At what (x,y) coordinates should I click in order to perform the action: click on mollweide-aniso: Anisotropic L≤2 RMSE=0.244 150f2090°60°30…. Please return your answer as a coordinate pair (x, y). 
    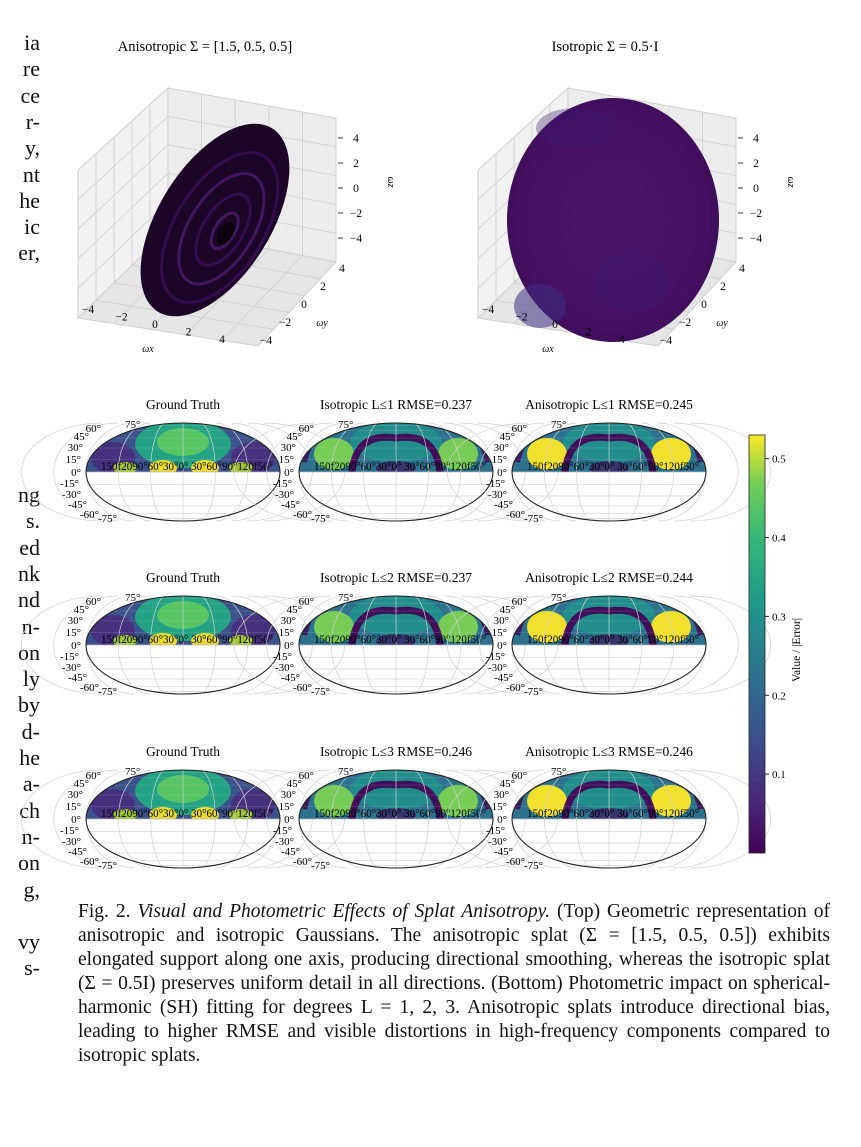
    Looking at the image, I should click on (609, 634).